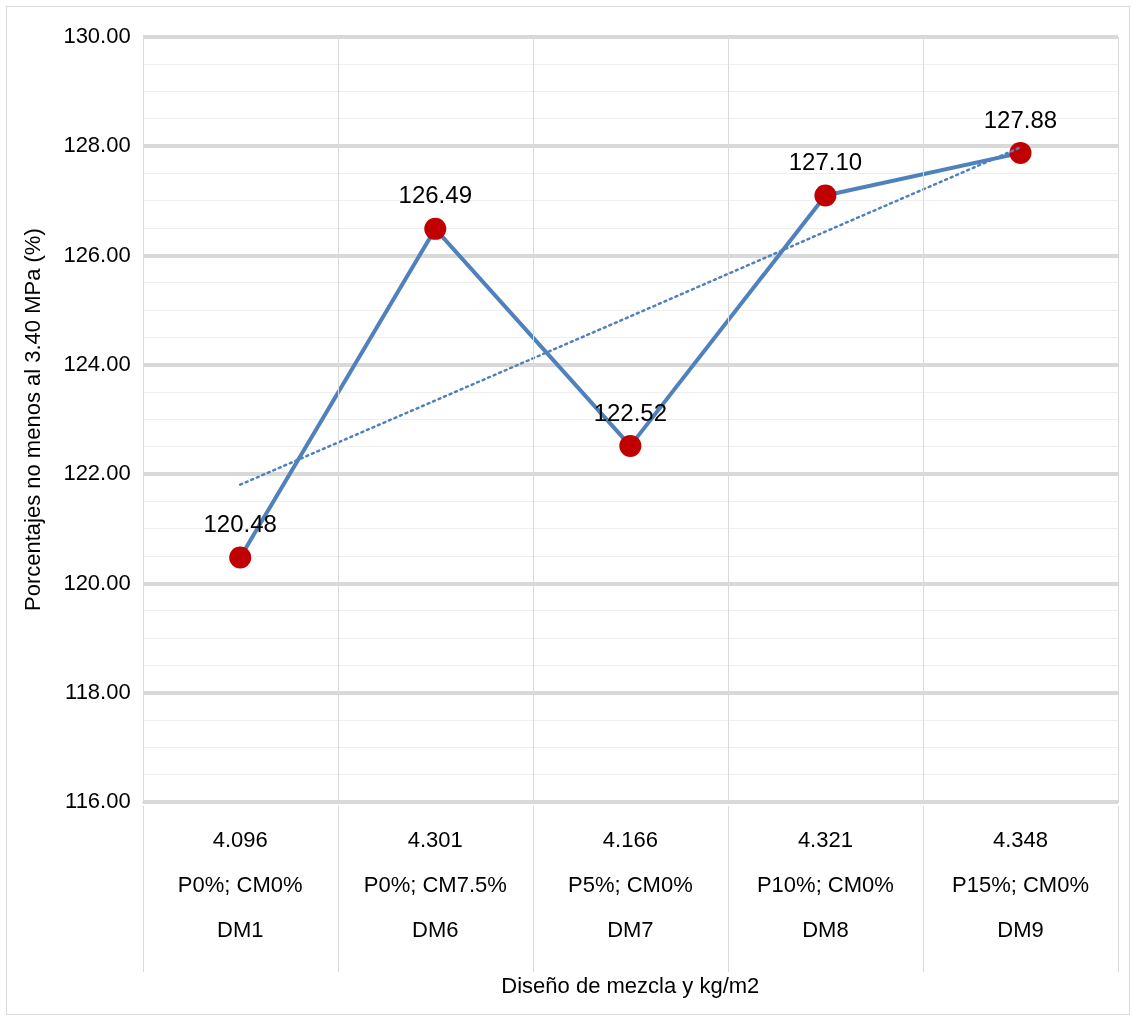 This screenshot has width=1134, height=1019. Describe the element at coordinates (97, 364) in the screenshot. I see `y-tick-label: 124.00` at that location.